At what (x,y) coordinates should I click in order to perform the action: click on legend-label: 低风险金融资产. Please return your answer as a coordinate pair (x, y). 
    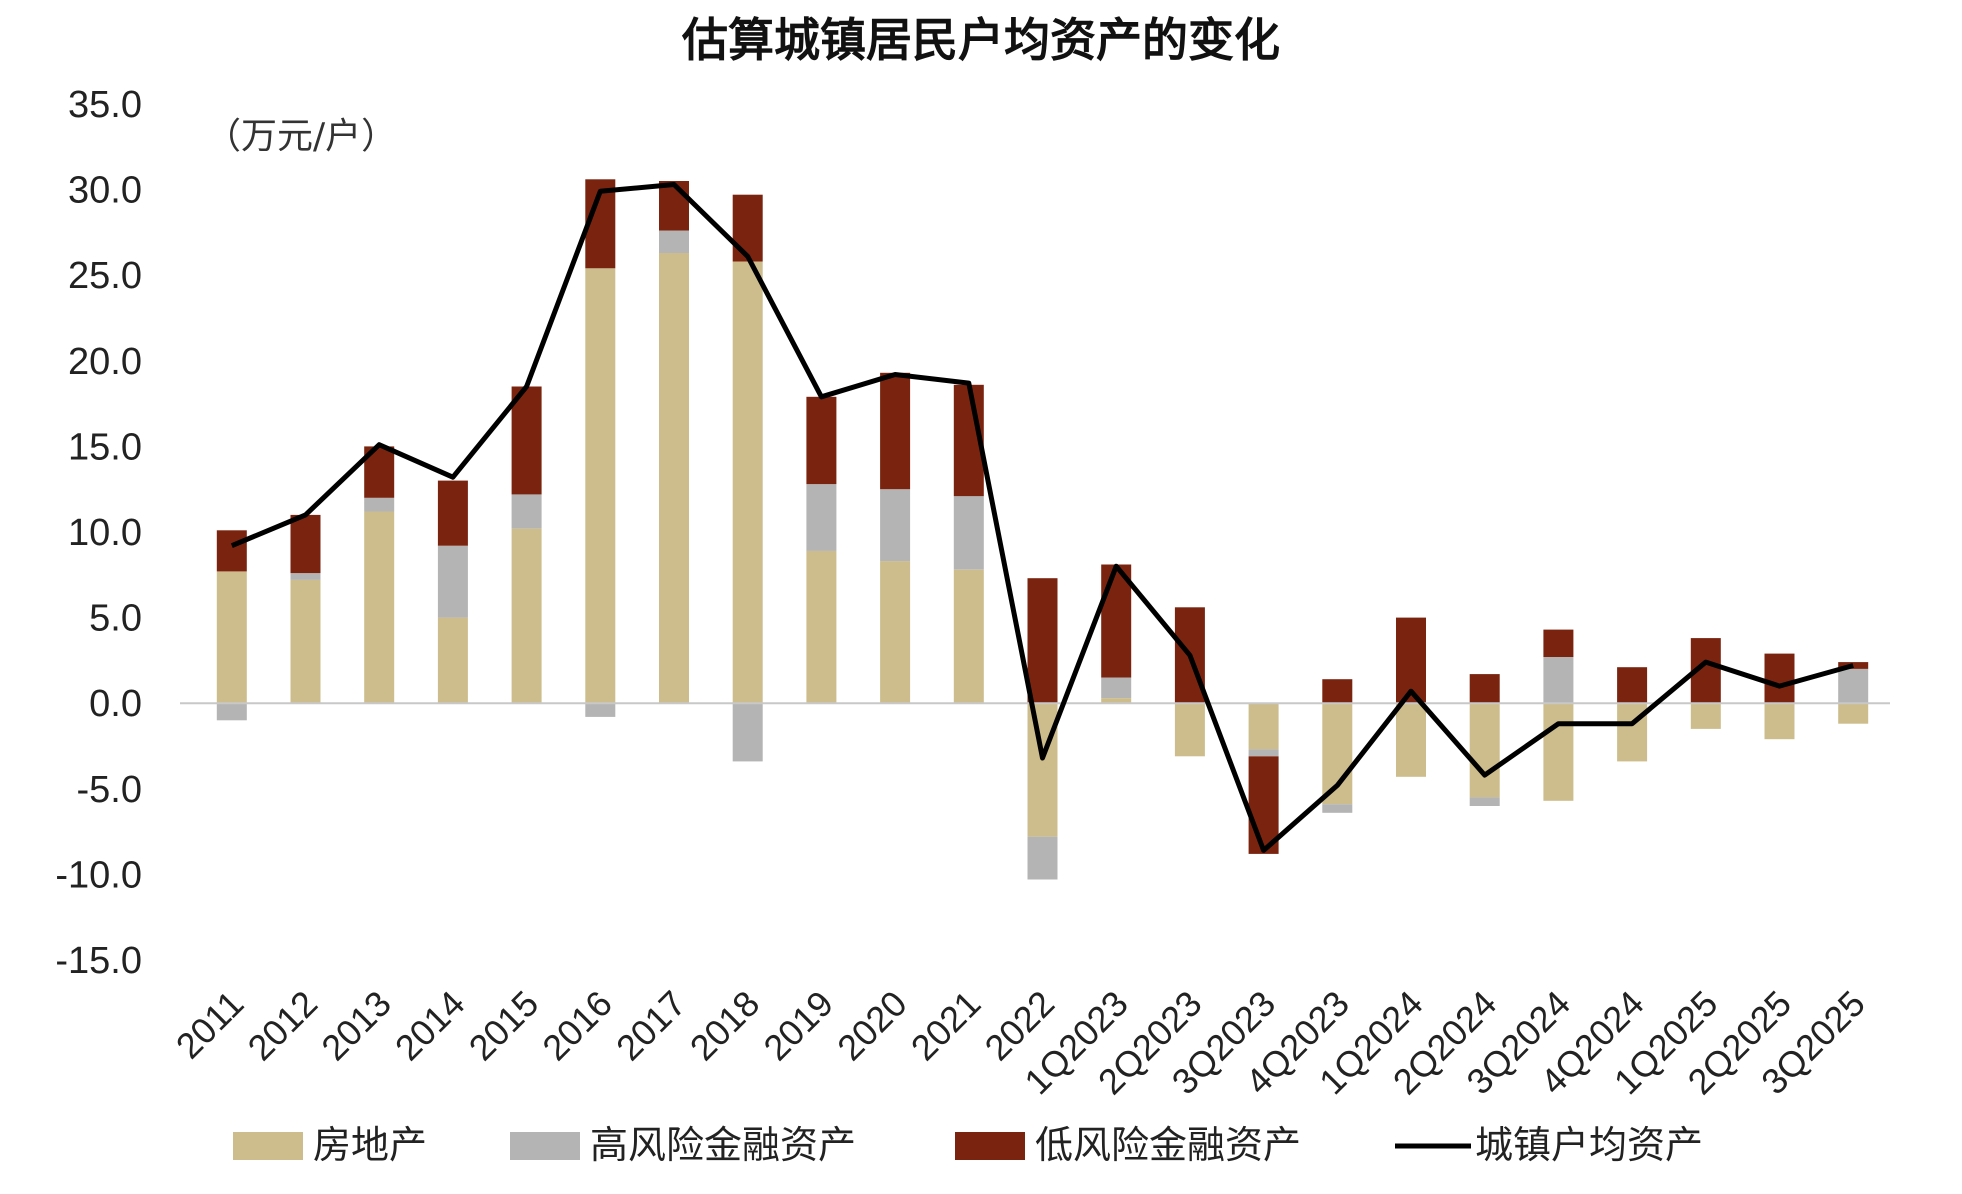
    Looking at the image, I should click on (1168, 1145).